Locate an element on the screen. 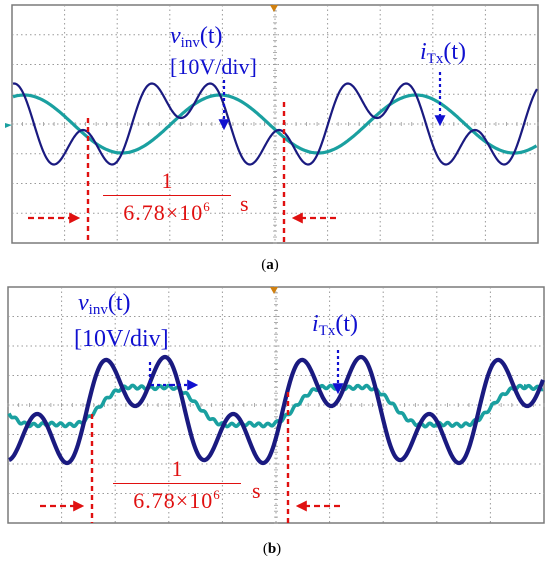 Image resolution: width=550 pixels, height=563 pixels. panel-a-fraction-bar is located at coordinates (167, 195).